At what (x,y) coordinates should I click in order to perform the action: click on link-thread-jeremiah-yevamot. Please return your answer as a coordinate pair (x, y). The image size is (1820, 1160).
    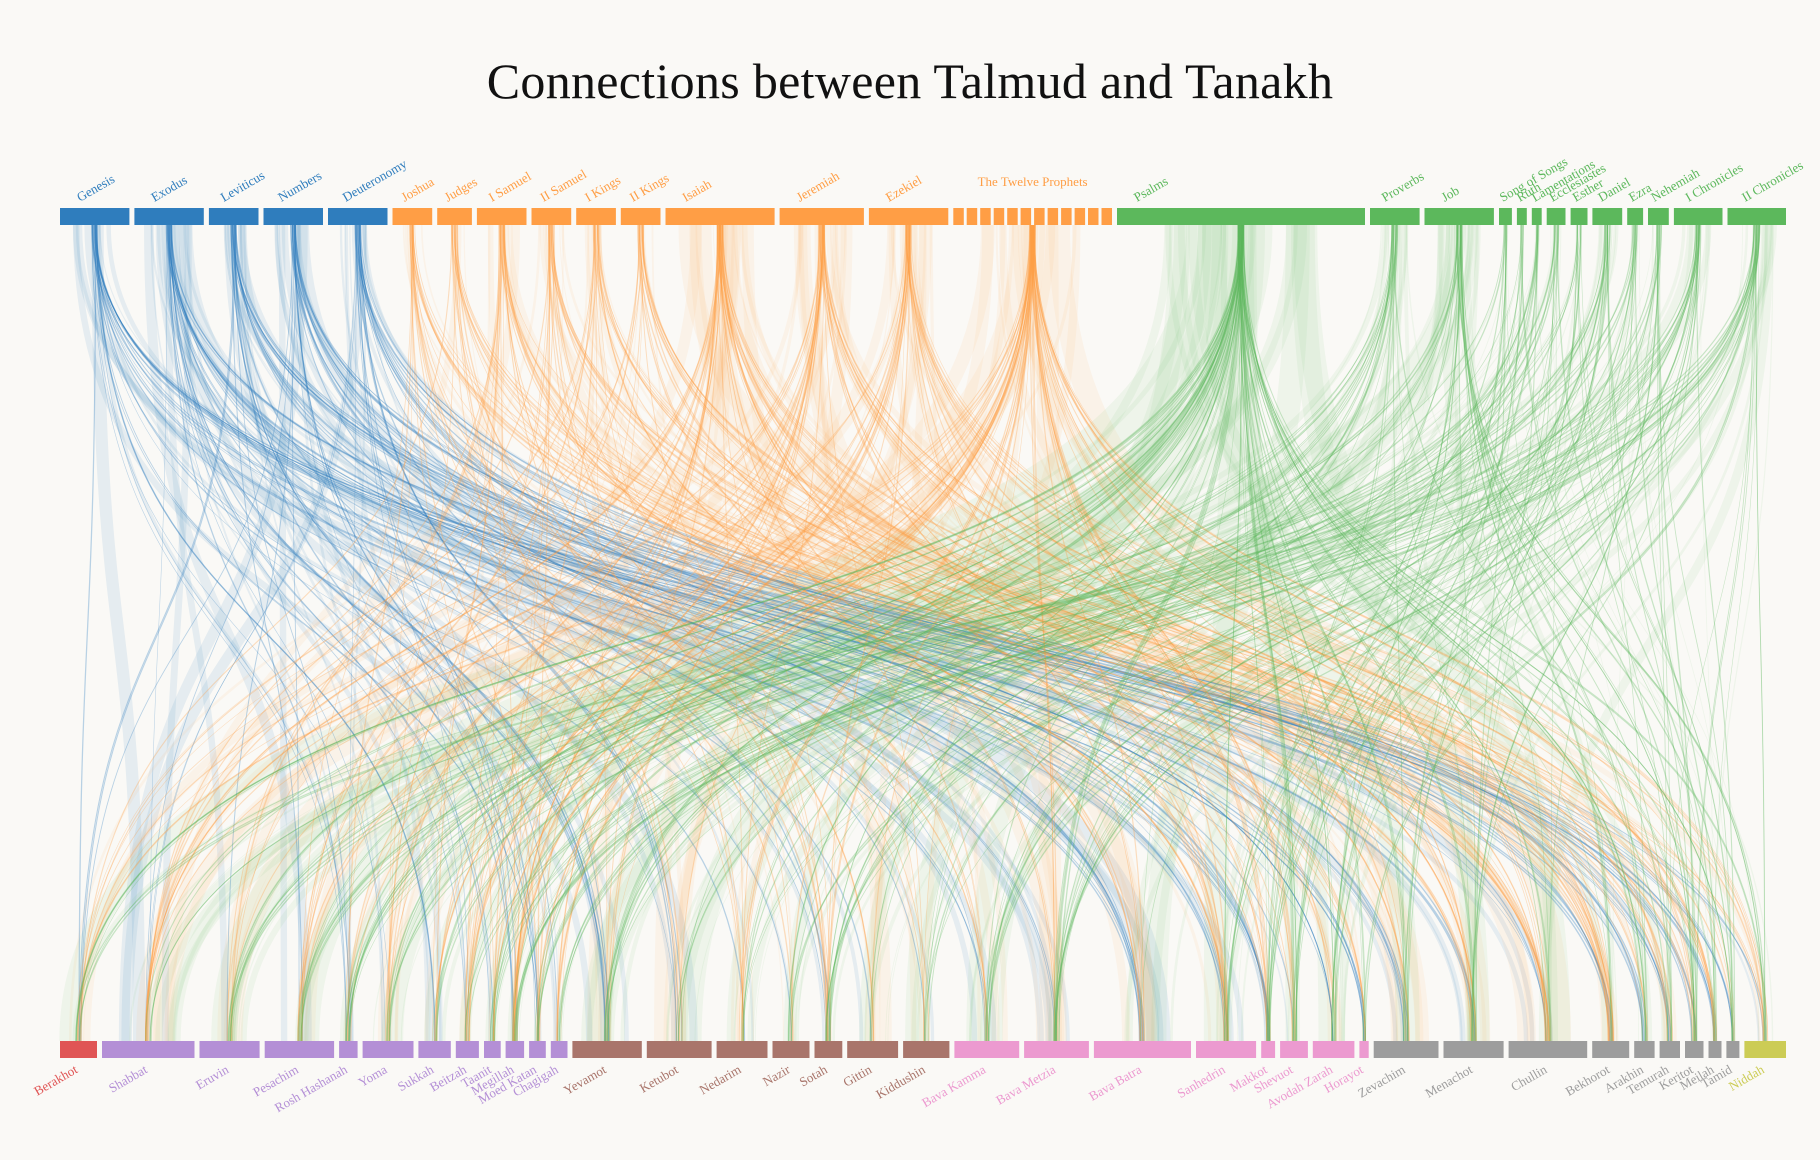
    Looking at the image, I should click on (714, 633).